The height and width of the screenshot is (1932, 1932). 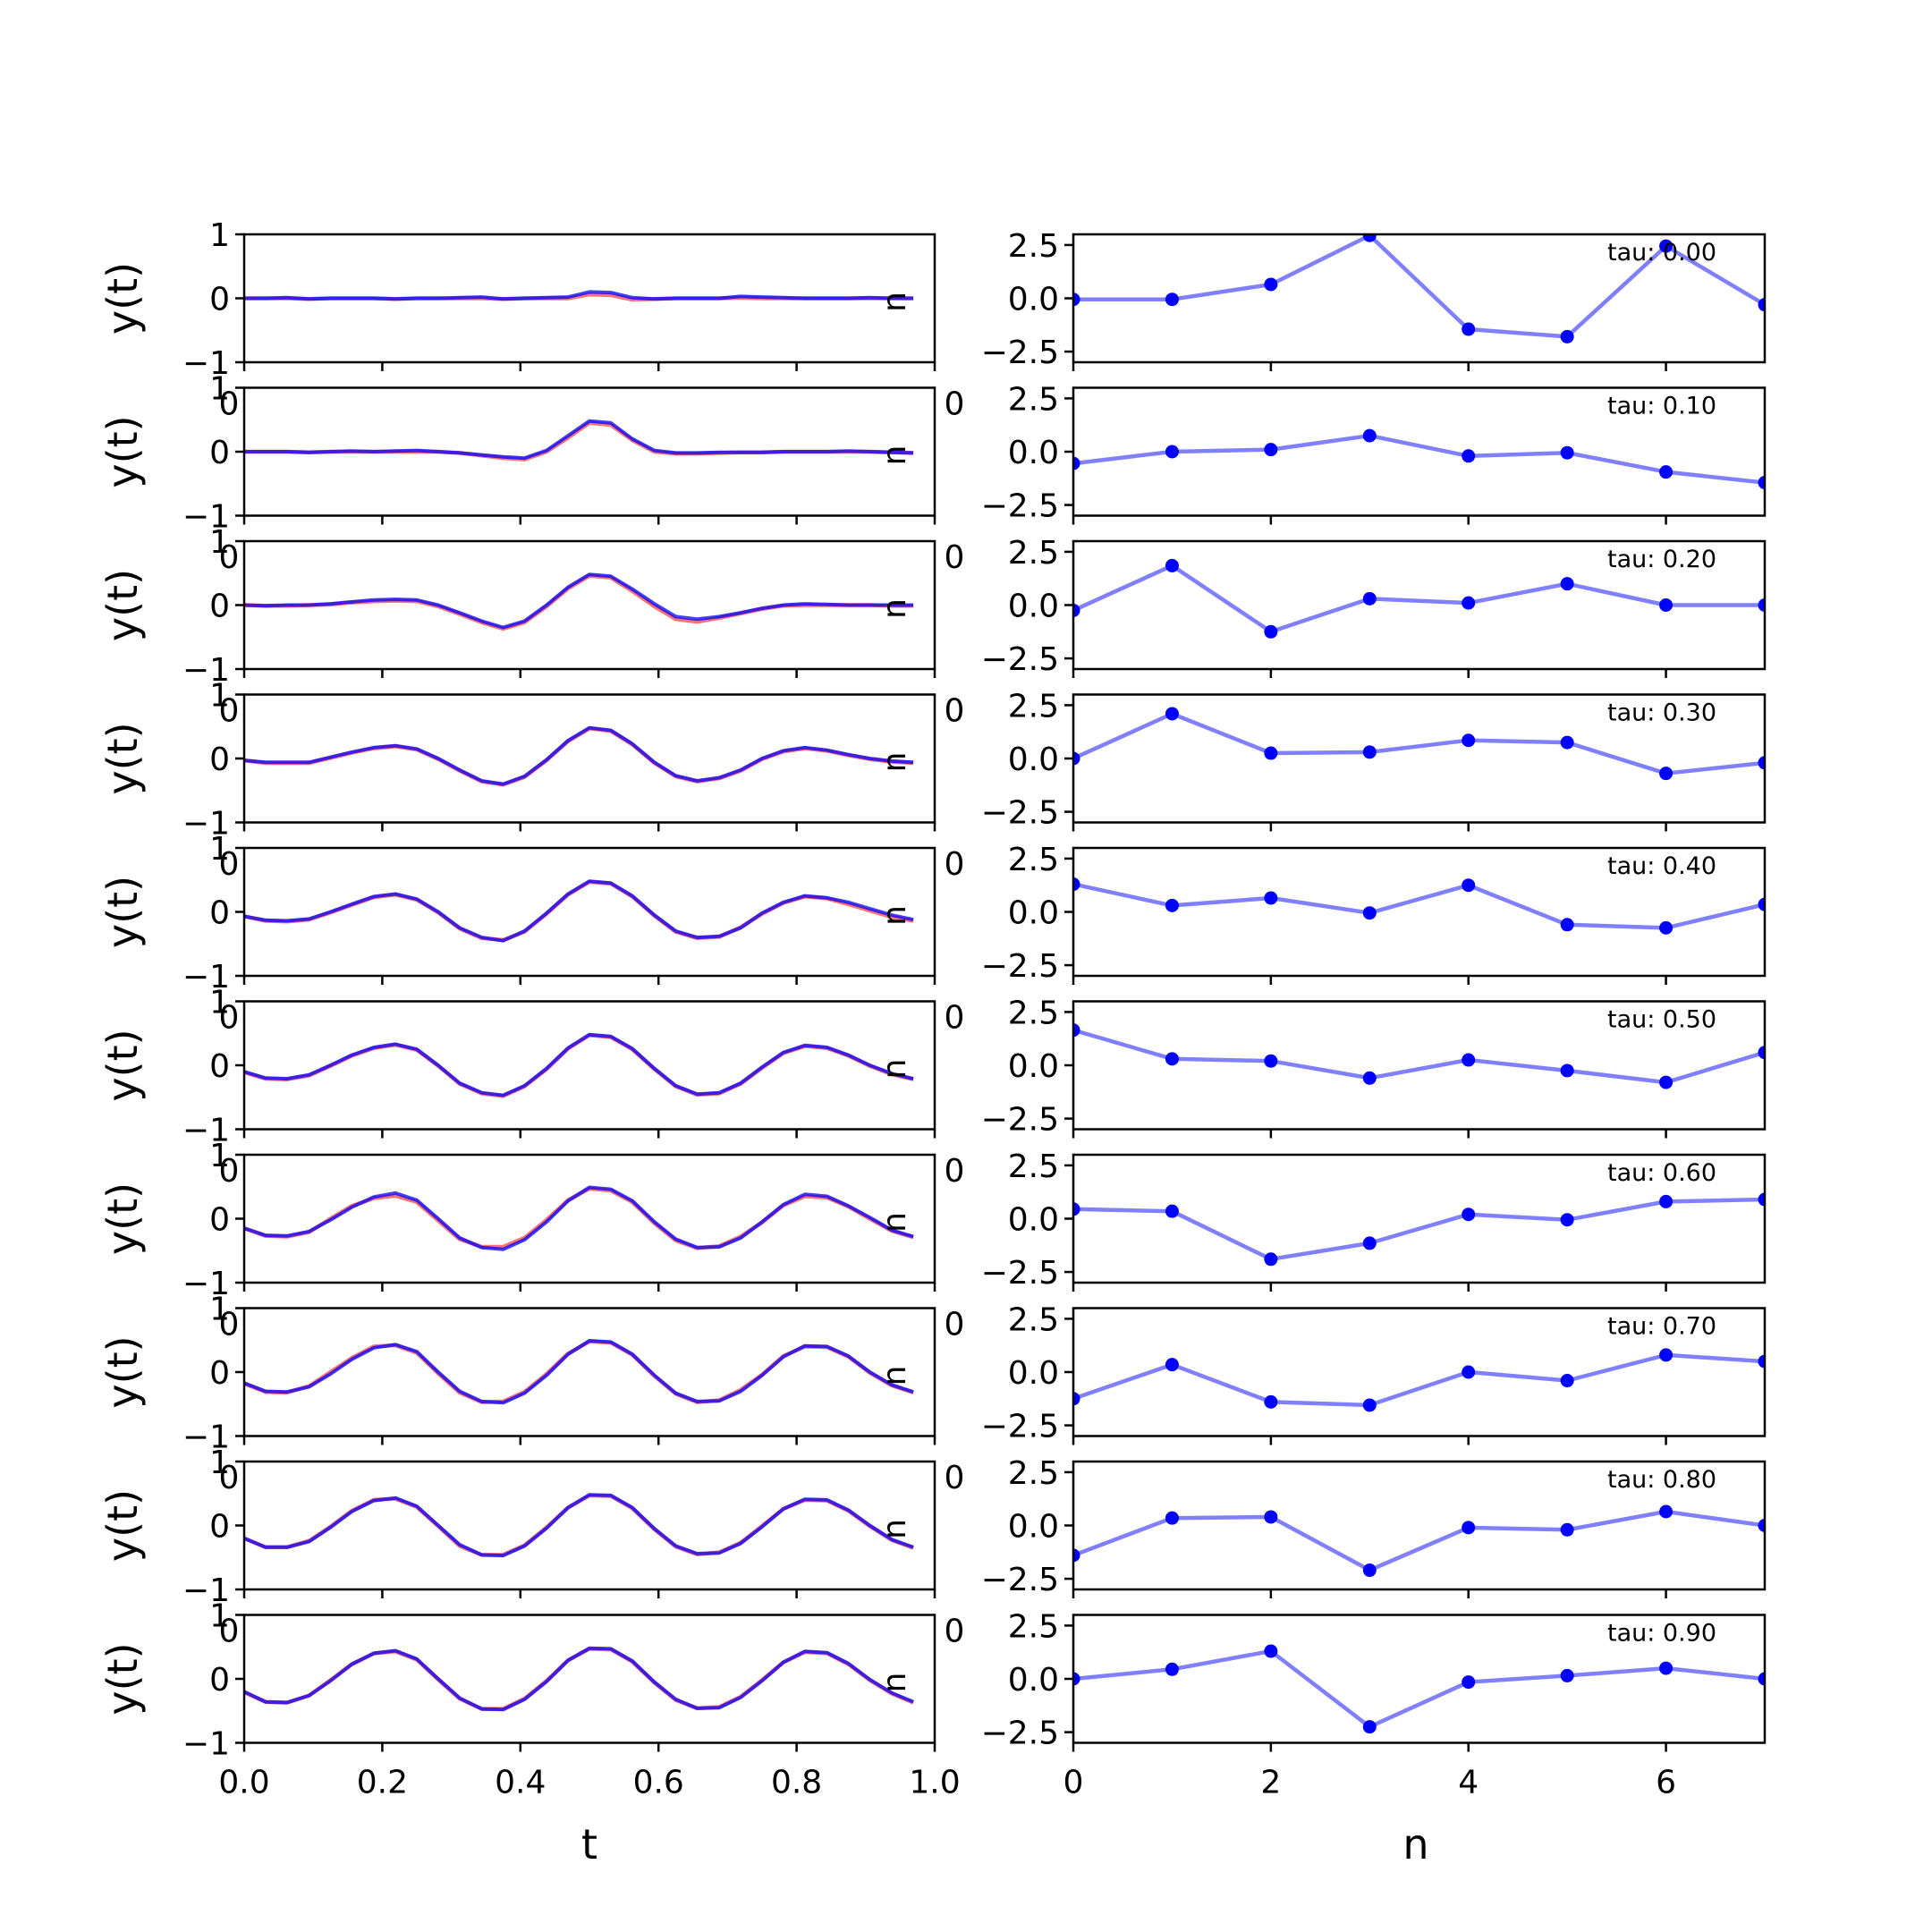 I want to click on coefficient-panel-7: 2.5 0.0 −2.5 tau: 0.70, so click(x=1374, y=1373).